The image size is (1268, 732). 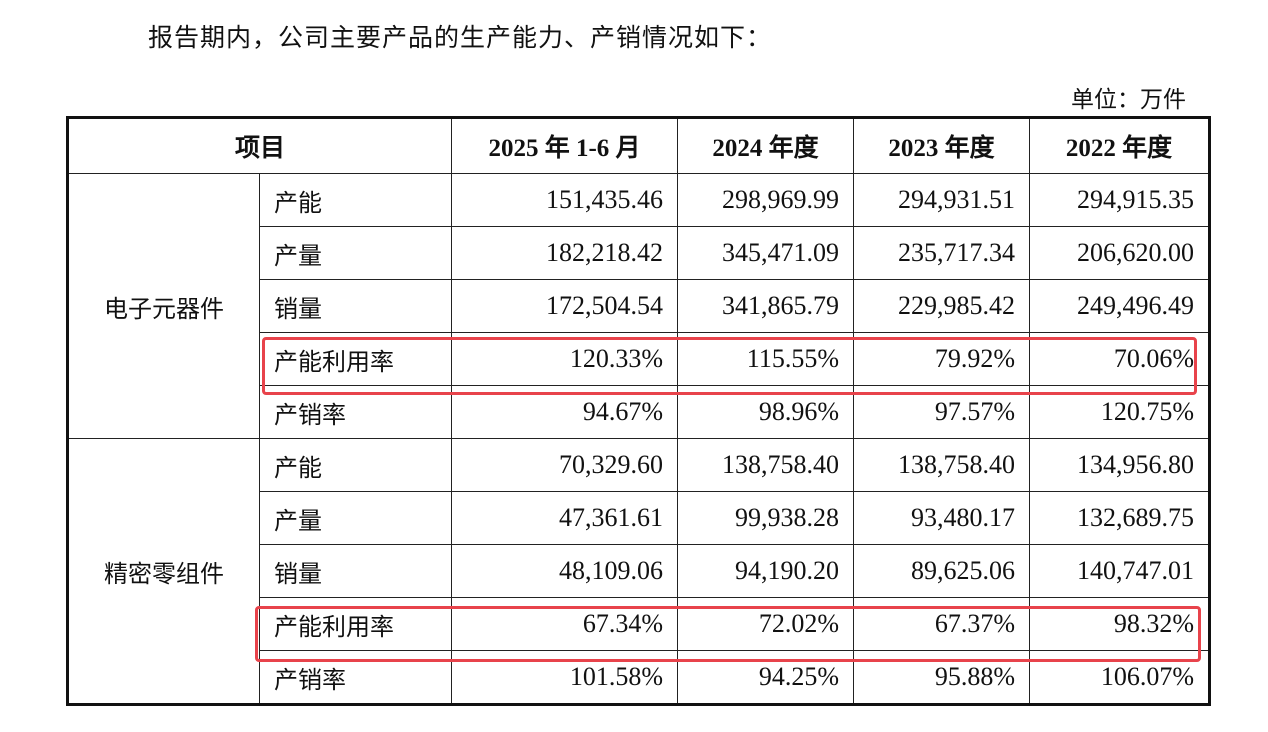 I want to click on value-cell: 249,496.49, so click(x=1119, y=306).